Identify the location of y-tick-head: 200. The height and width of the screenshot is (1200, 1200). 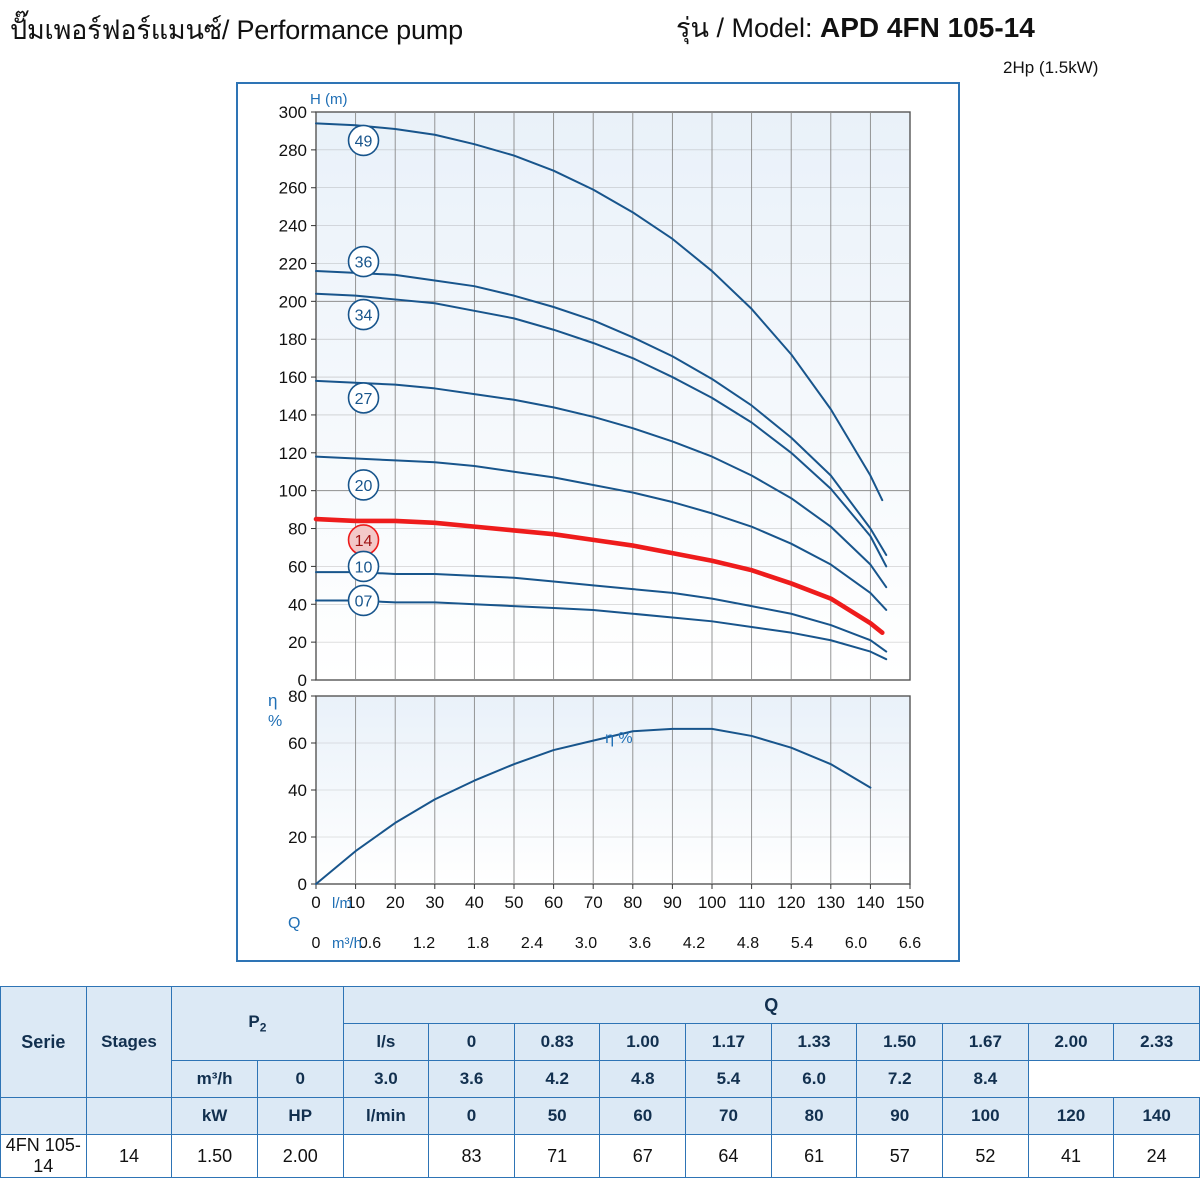
(293, 301).